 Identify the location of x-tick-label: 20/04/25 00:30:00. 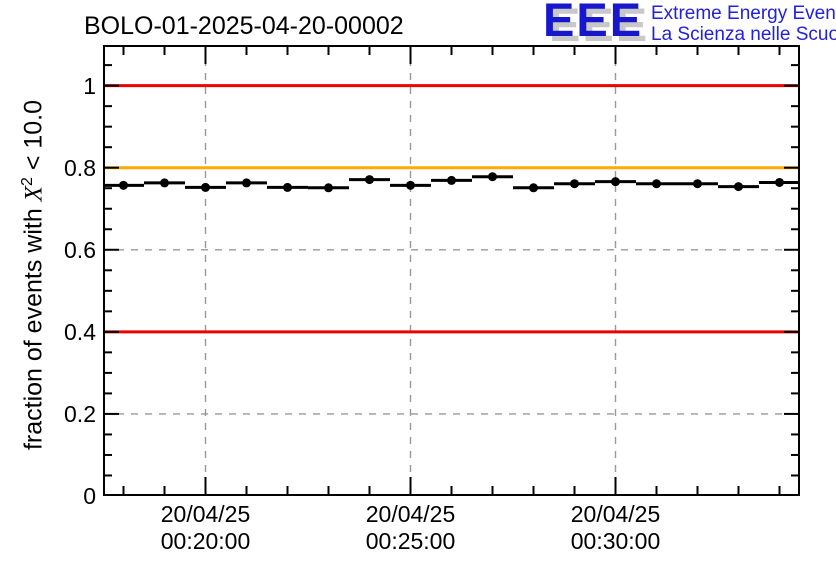
(616, 528).